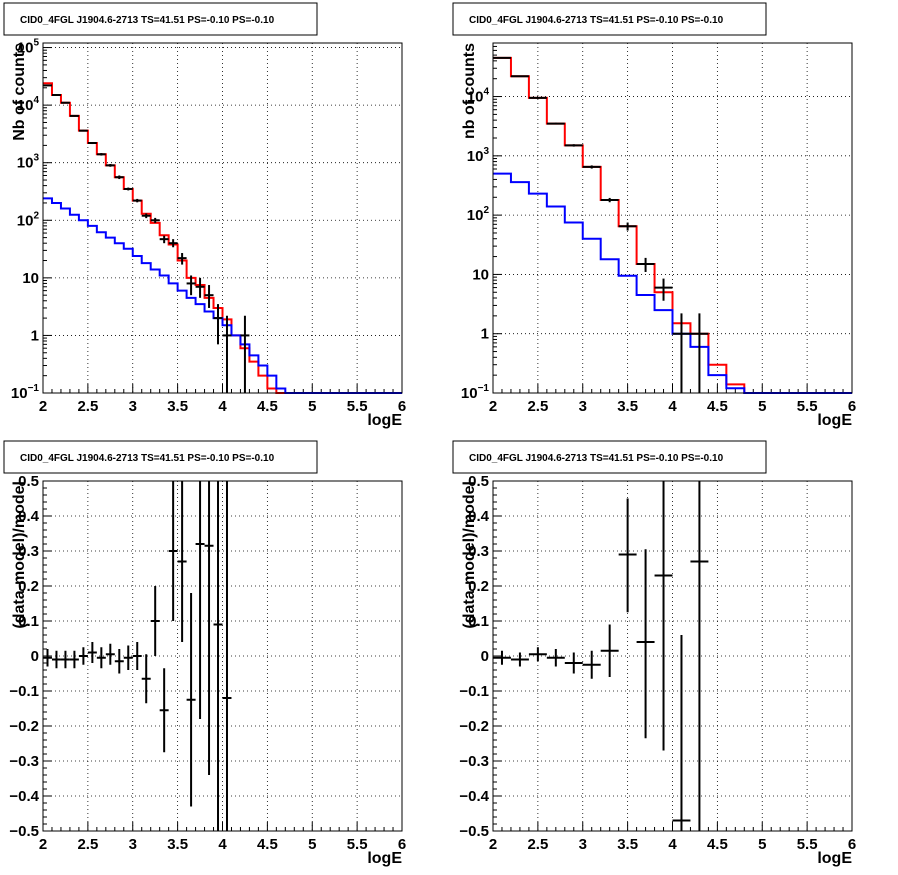 The width and height of the screenshot is (898, 875). I want to click on x-tick-label: 4, so click(222, 844).